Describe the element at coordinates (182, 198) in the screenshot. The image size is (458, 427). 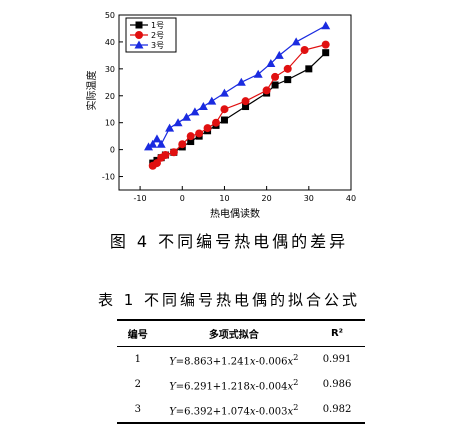
I see `x-tick-label: 0` at that location.